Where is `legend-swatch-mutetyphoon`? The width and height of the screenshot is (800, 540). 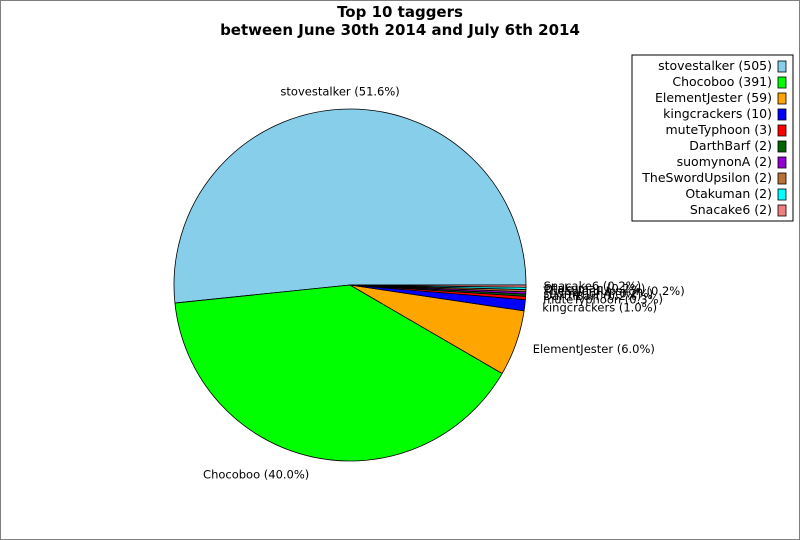 legend-swatch-mutetyphoon is located at coordinates (782, 130).